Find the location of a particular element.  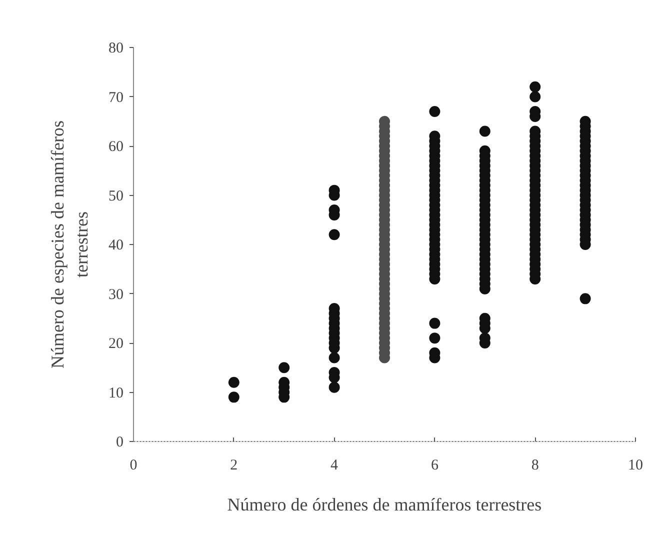

x-tick-label: 4 is located at coordinates (334, 466).